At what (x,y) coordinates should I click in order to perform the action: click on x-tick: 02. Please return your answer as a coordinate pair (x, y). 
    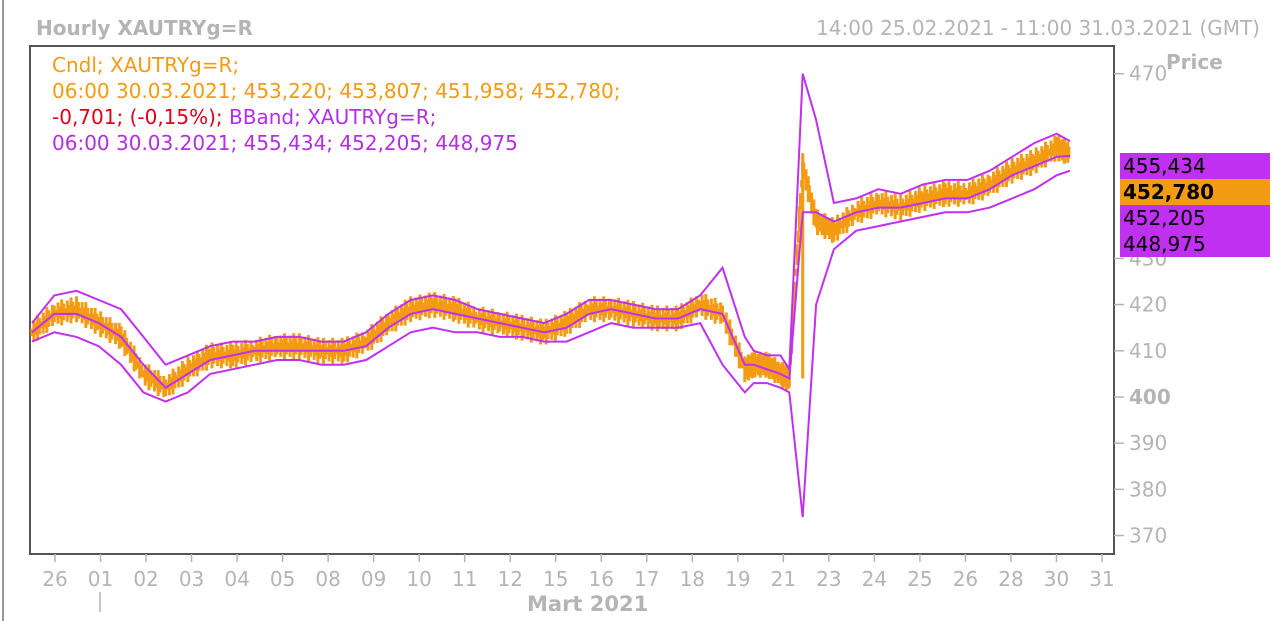
    Looking at the image, I should click on (146, 572).